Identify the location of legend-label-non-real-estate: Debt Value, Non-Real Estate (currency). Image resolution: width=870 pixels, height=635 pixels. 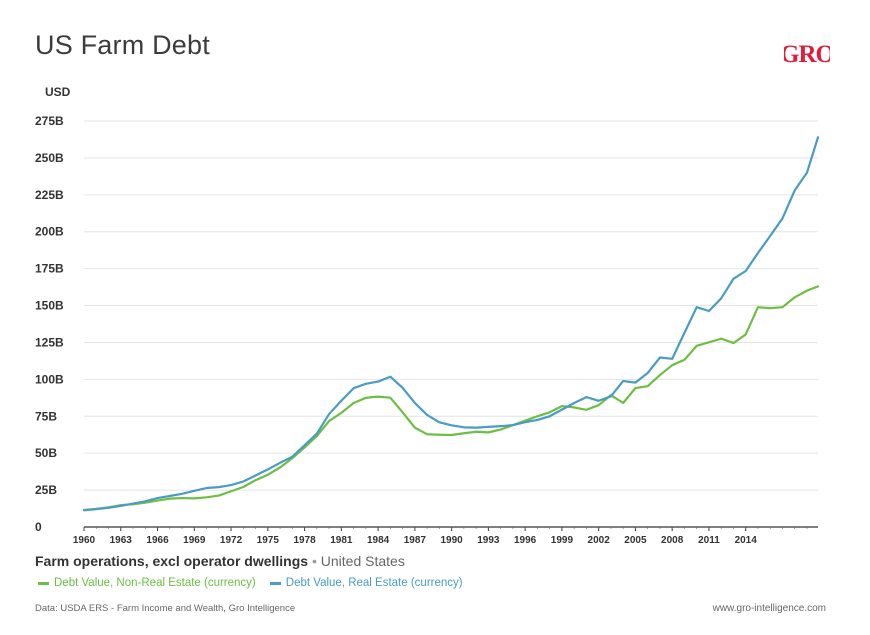
(155, 583).